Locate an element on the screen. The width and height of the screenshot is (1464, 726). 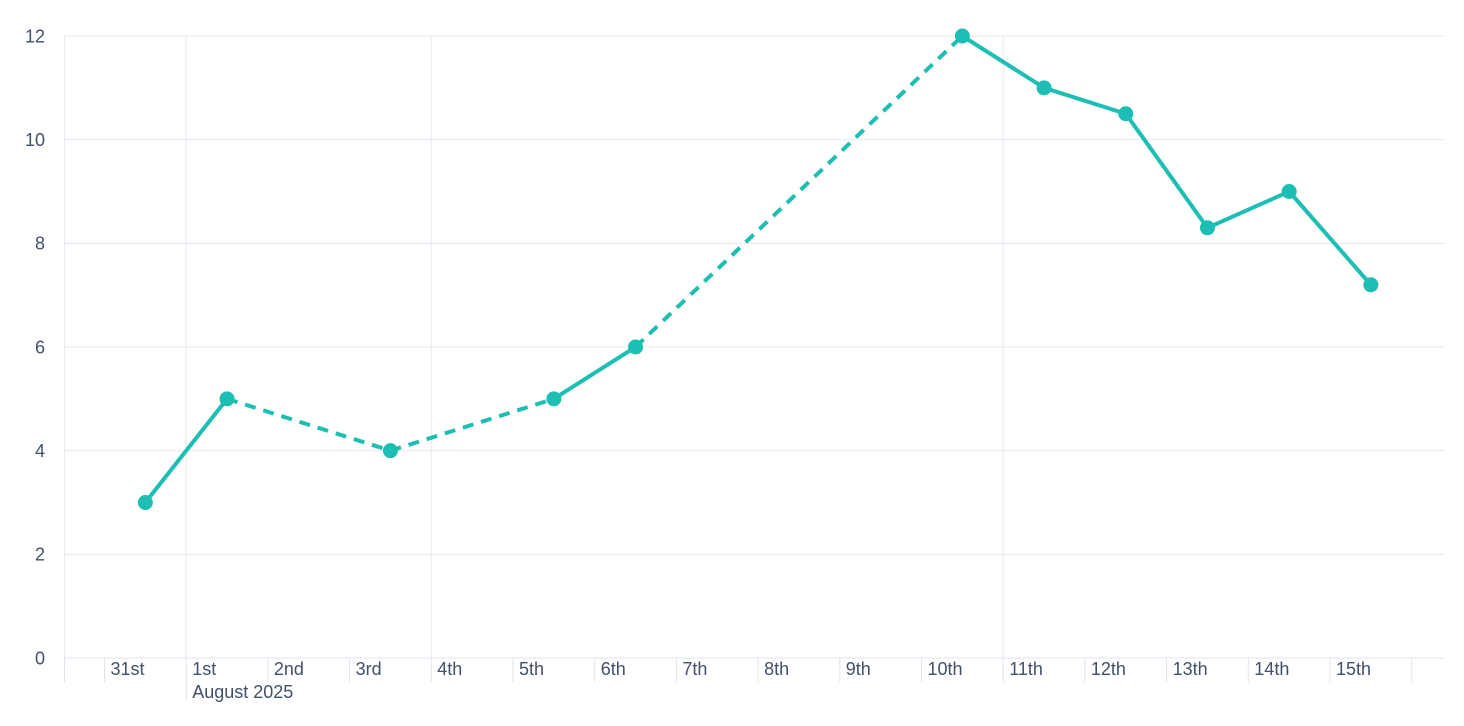
y-axis-label: 12 is located at coordinates (35, 36).